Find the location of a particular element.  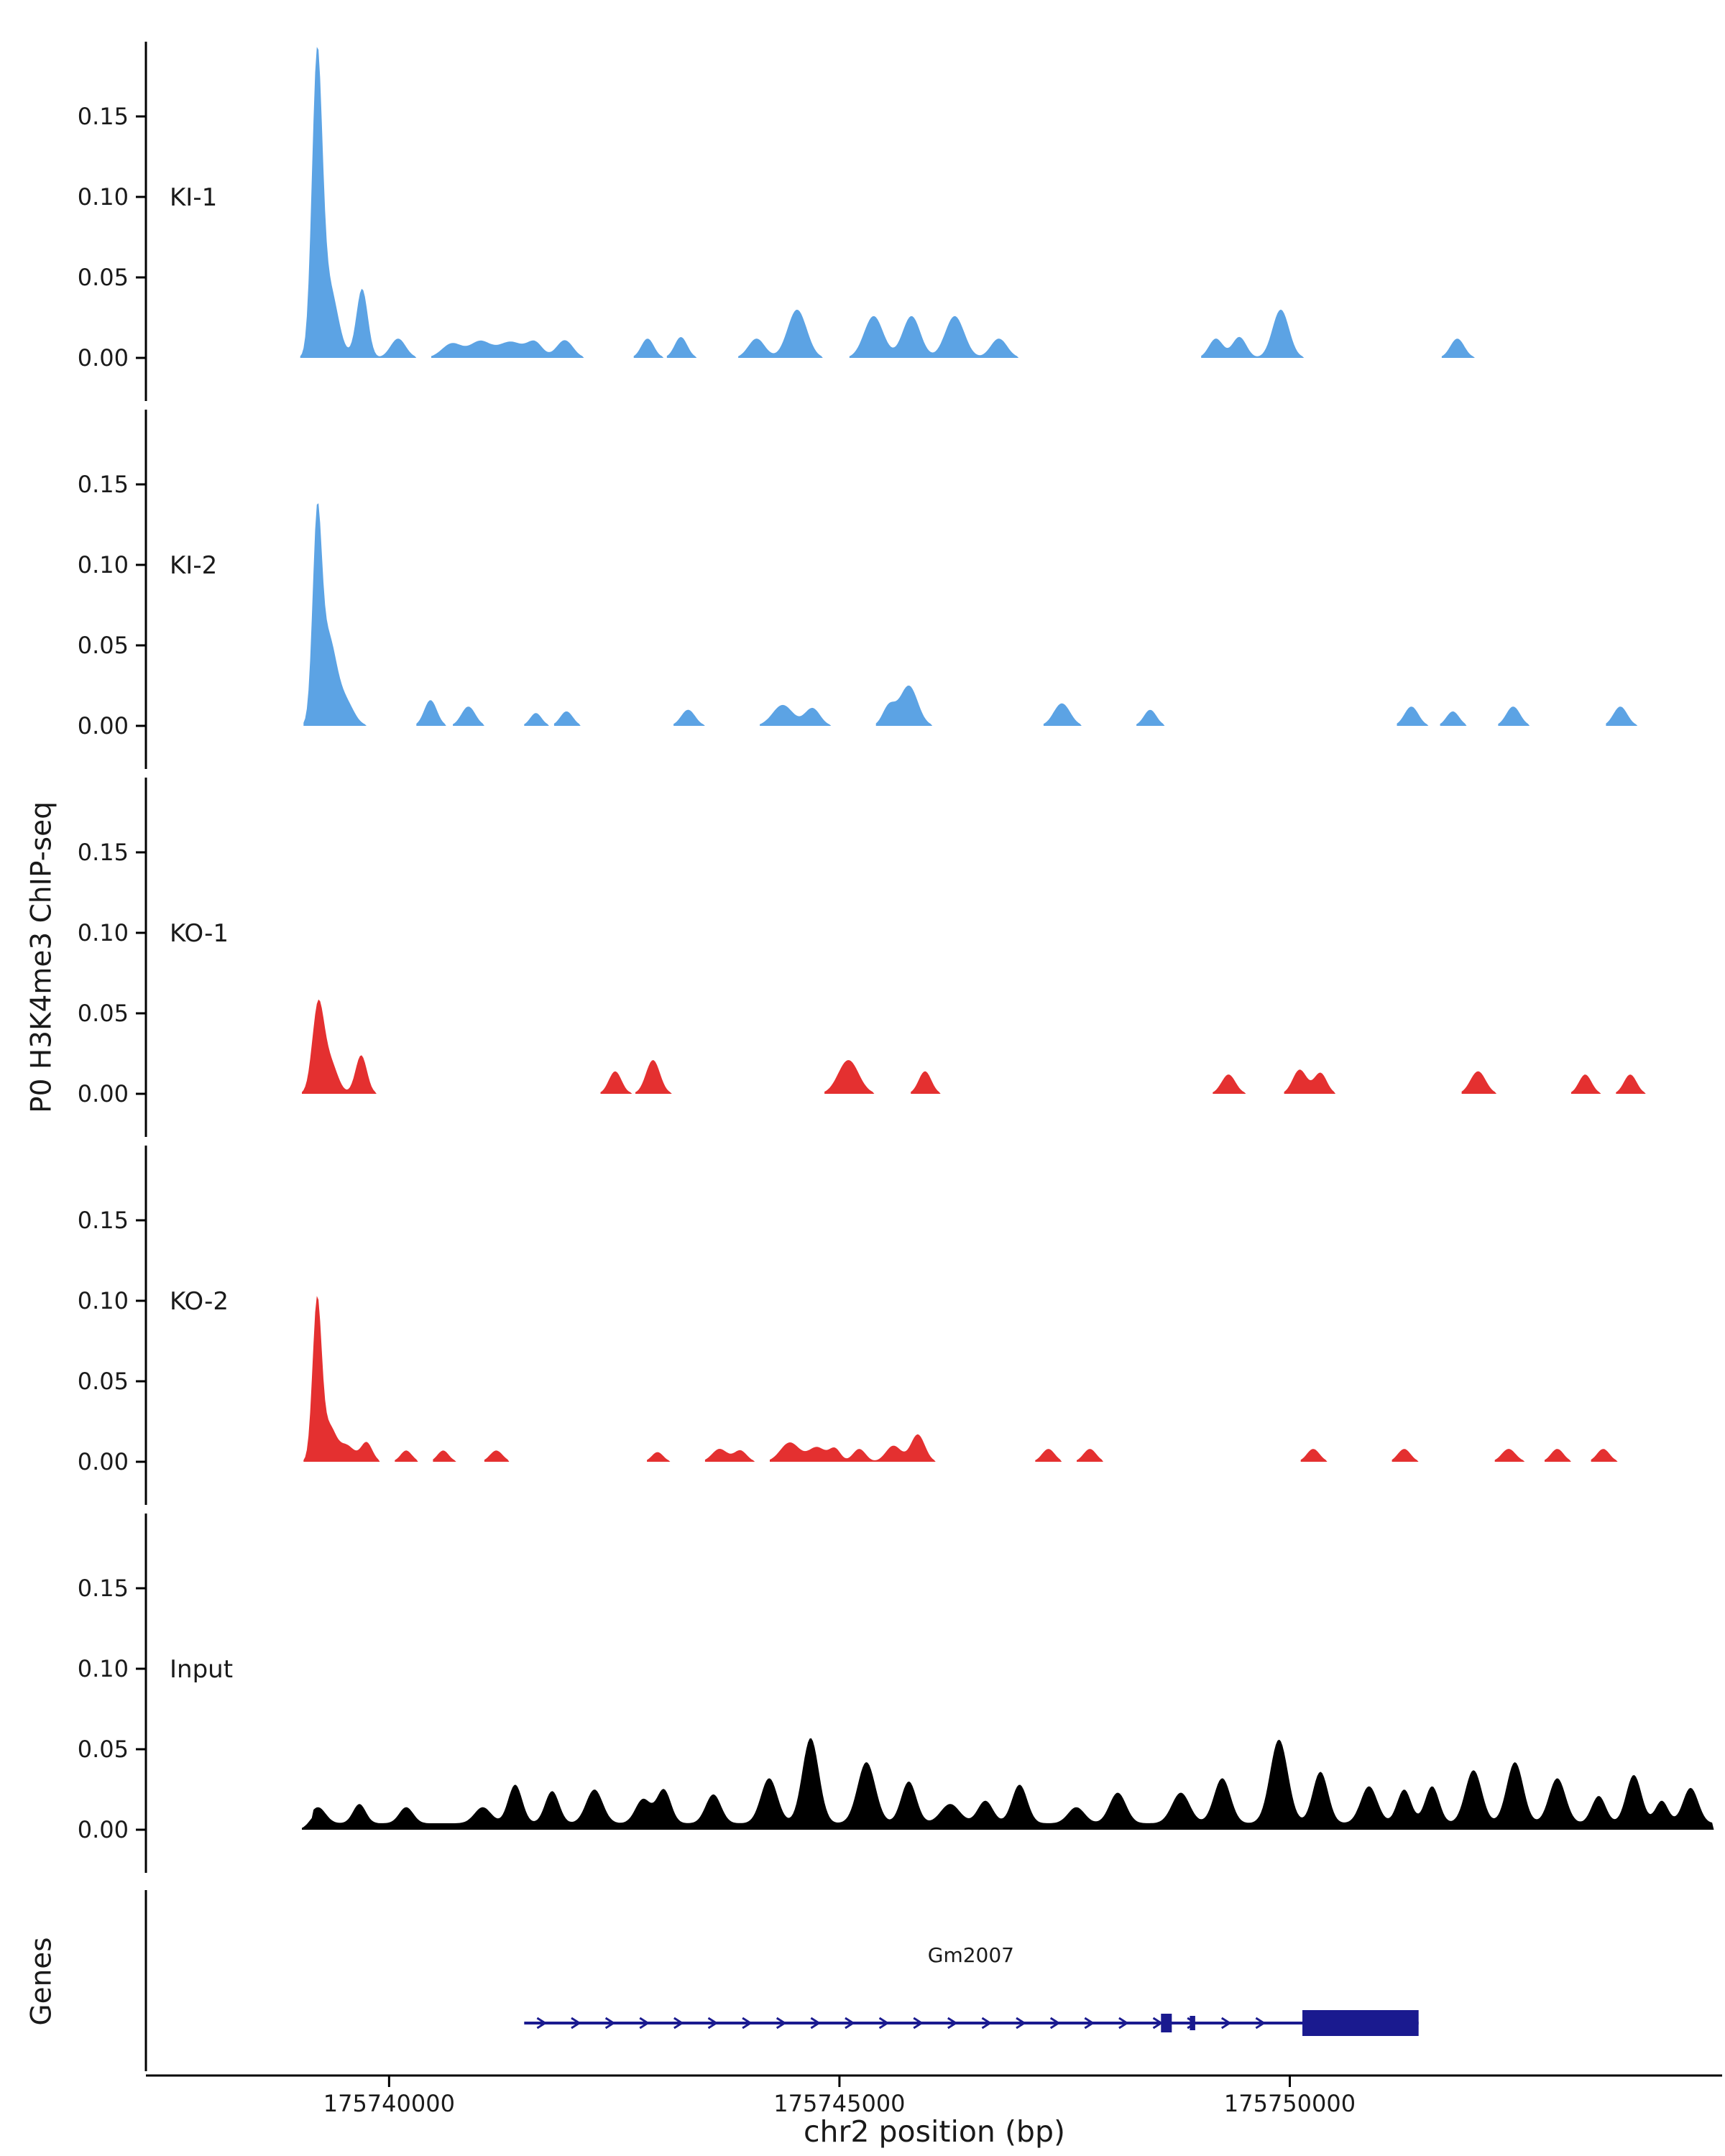

x-axis-title: chr2 position (bp) is located at coordinates (934, 2131).